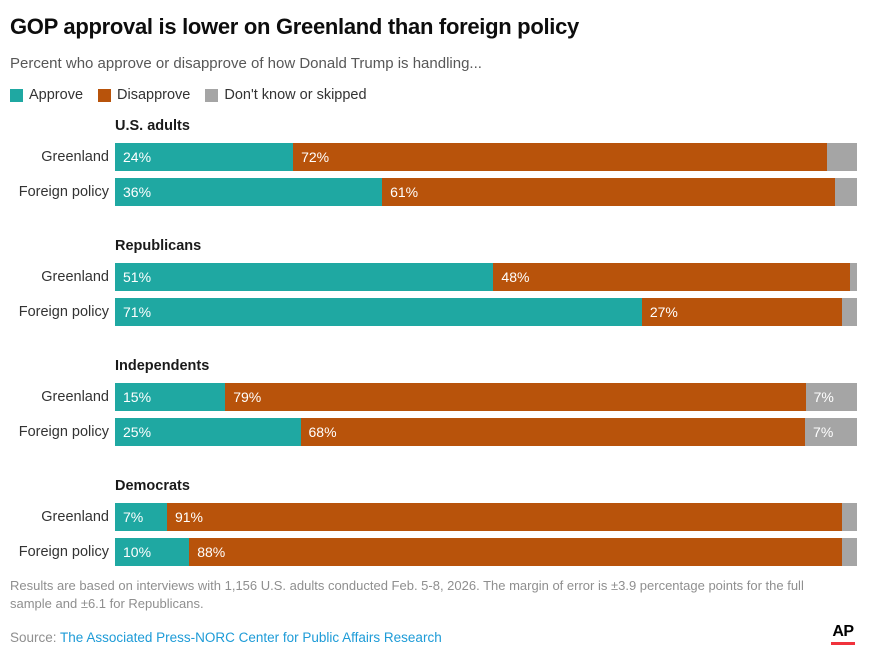  What do you see at coordinates (170, 397) in the screenshot?
I see `approve-segment: 15%` at bounding box center [170, 397].